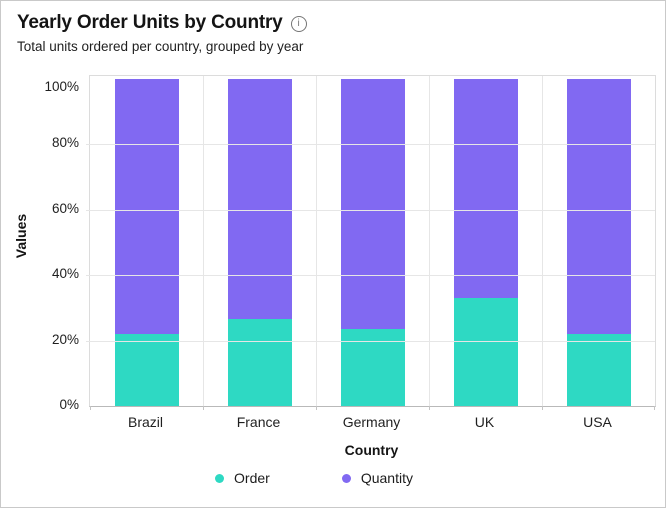 The height and width of the screenshot is (508, 666). What do you see at coordinates (145, 422) in the screenshot?
I see `x-tick-label-brazil: Brazil` at bounding box center [145, 422].